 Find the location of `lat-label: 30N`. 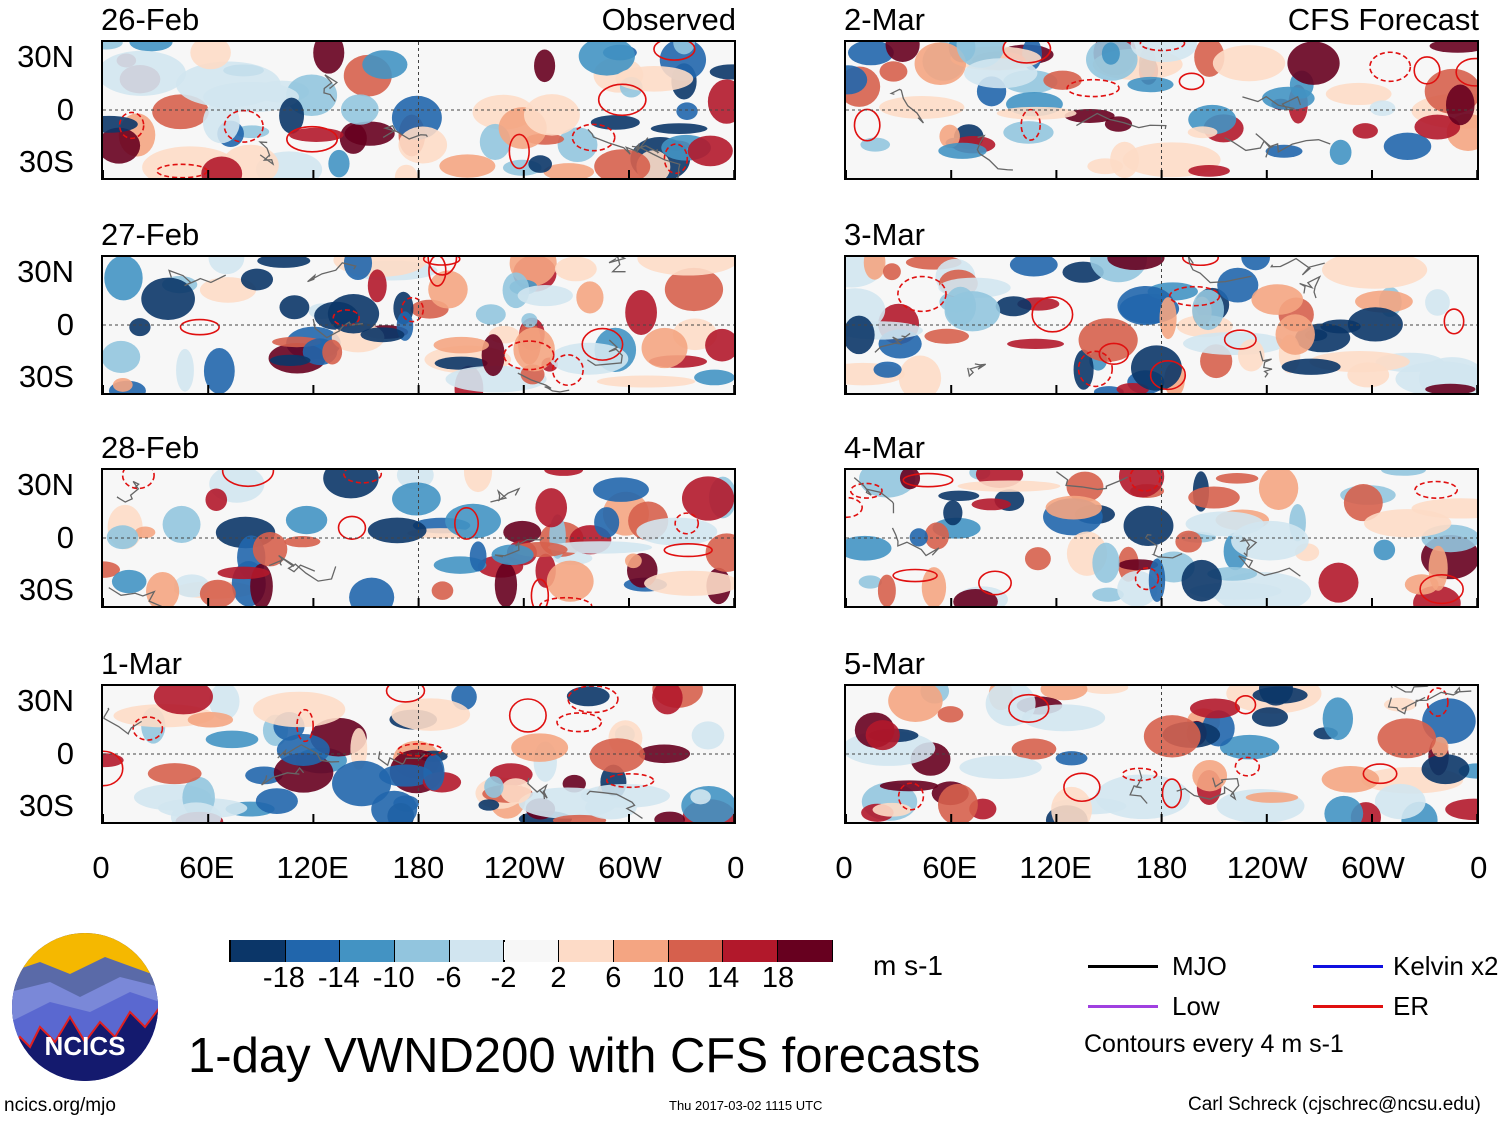

lat-label: 30N is located at coordinates (45, 56).